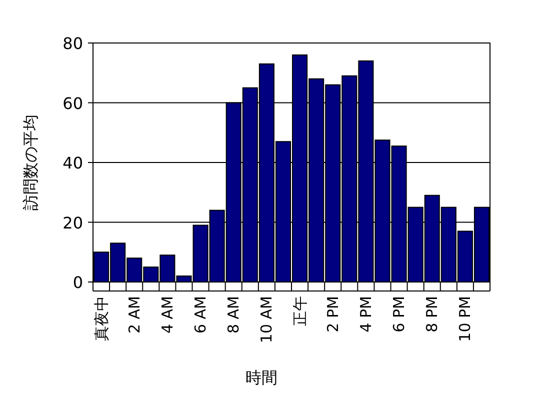 This screenshot has width=548, height=398. I want to click on x-tick-label: 6 AM, so click(201, 315).